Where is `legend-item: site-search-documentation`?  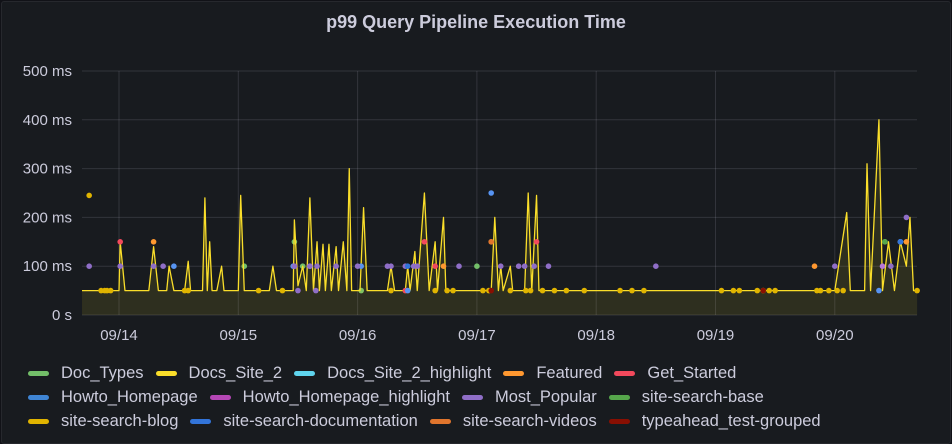 legend-item: site-search-documentation is located at coordinates (304, 421).